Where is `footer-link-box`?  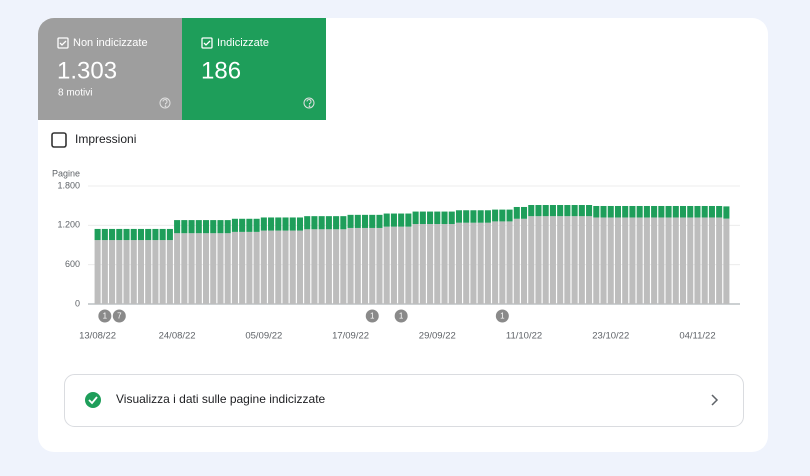 footer-link-box is located at coordinates (404, 400).